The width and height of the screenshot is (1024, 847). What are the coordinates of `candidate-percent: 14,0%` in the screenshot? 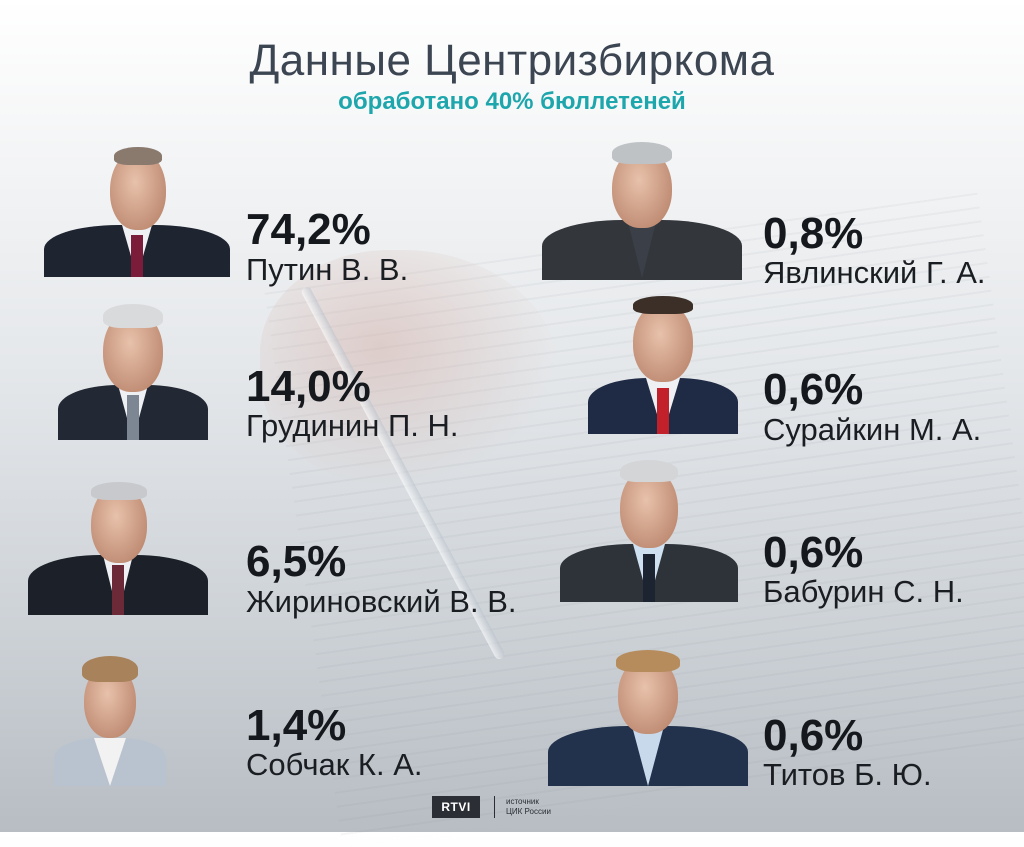 It's located at (308, 386).